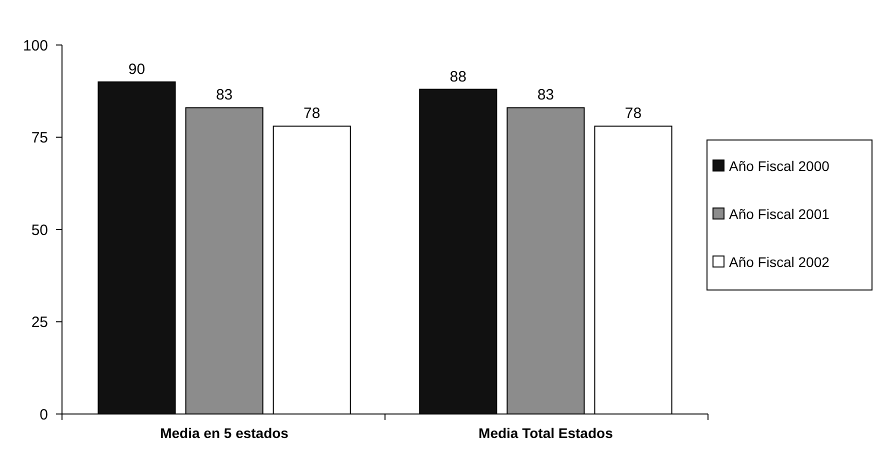  What do you see at coordinates (35, 45) in the screenshot?
I see `y-tick-label: 100` at bounding box center [35, 45].